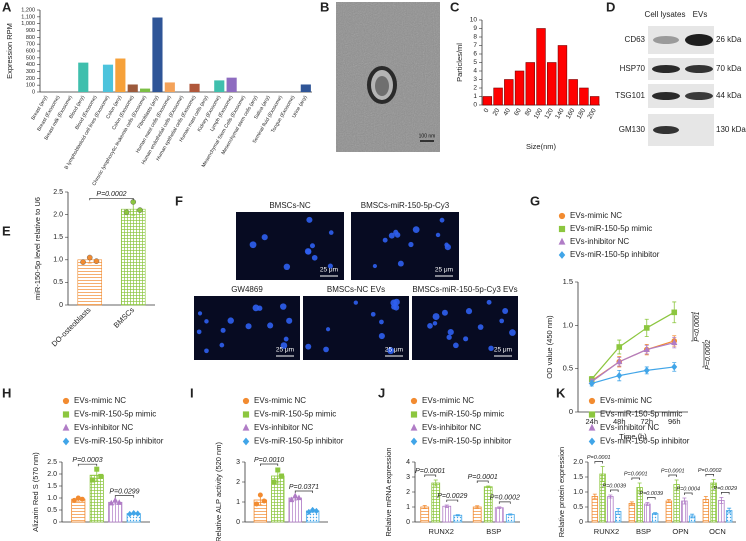  What do you see at coordinates (408, 477) in the screenshot?
I see `y-tick-label: 3` at bounding box center [408, 477].